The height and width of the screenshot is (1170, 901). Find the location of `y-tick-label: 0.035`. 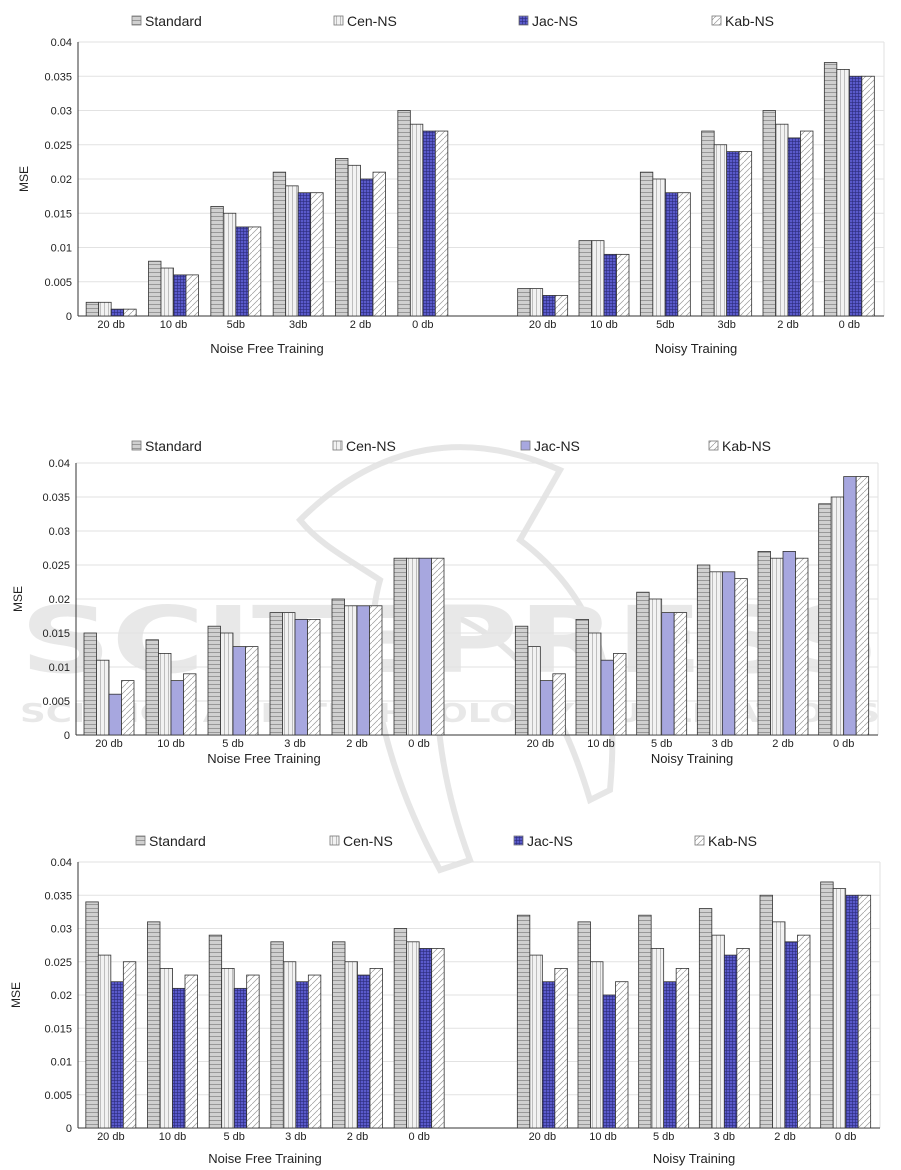

y-tick-label: 0.035 is located at coordinates (58, 77).